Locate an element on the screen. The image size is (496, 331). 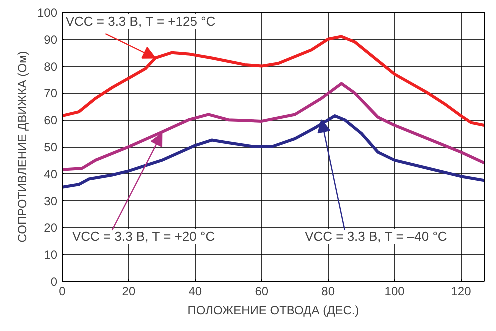
annotation: VCC = 3.3 В, T = –40 °C is located at coordinates (376, 236).